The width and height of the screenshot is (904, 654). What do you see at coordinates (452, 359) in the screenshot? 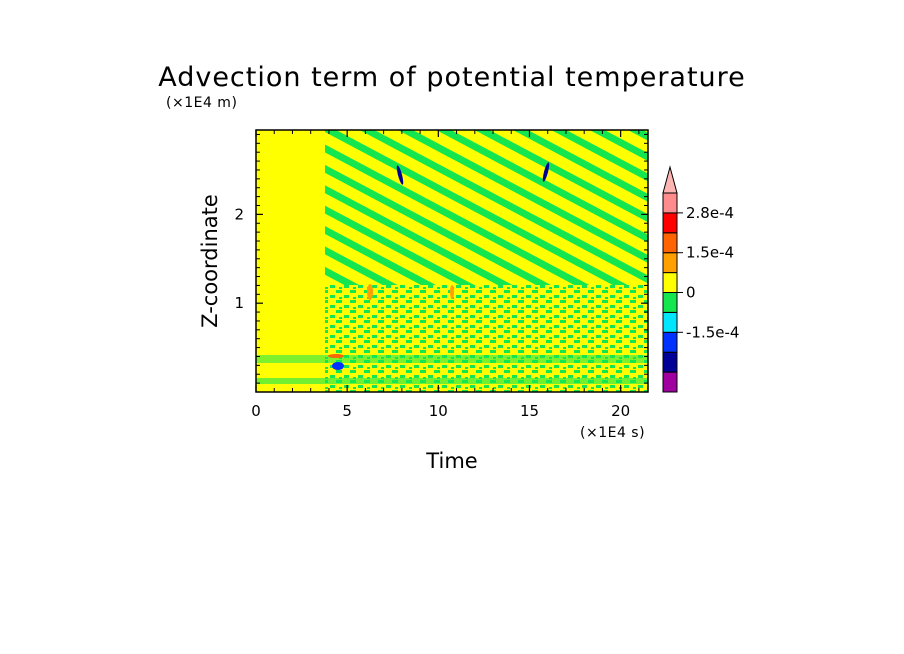
I see `heatmap-band-bottom` at bounding box center [452, 359].